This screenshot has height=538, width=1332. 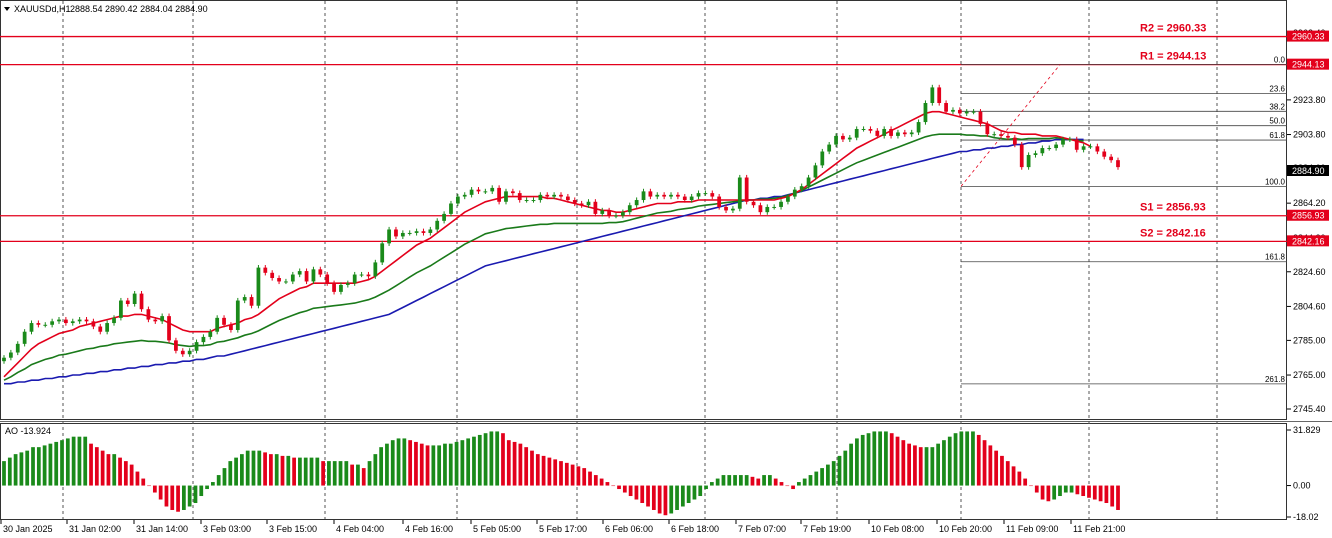 I want to click on fib-label: 161.8, so click(x=1275, y=257).